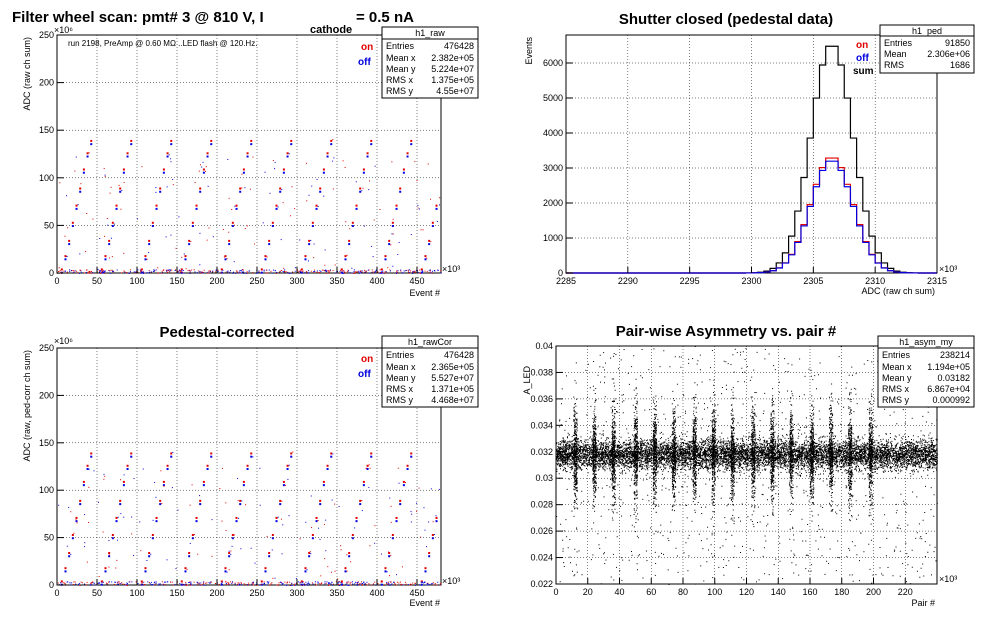 The width and height of the screenshot is (996, 622). What do you see at coordinates (628, 281) in the screenshot?
I see `ped-xtick-label: 2290` at bounding box center [628, 281].